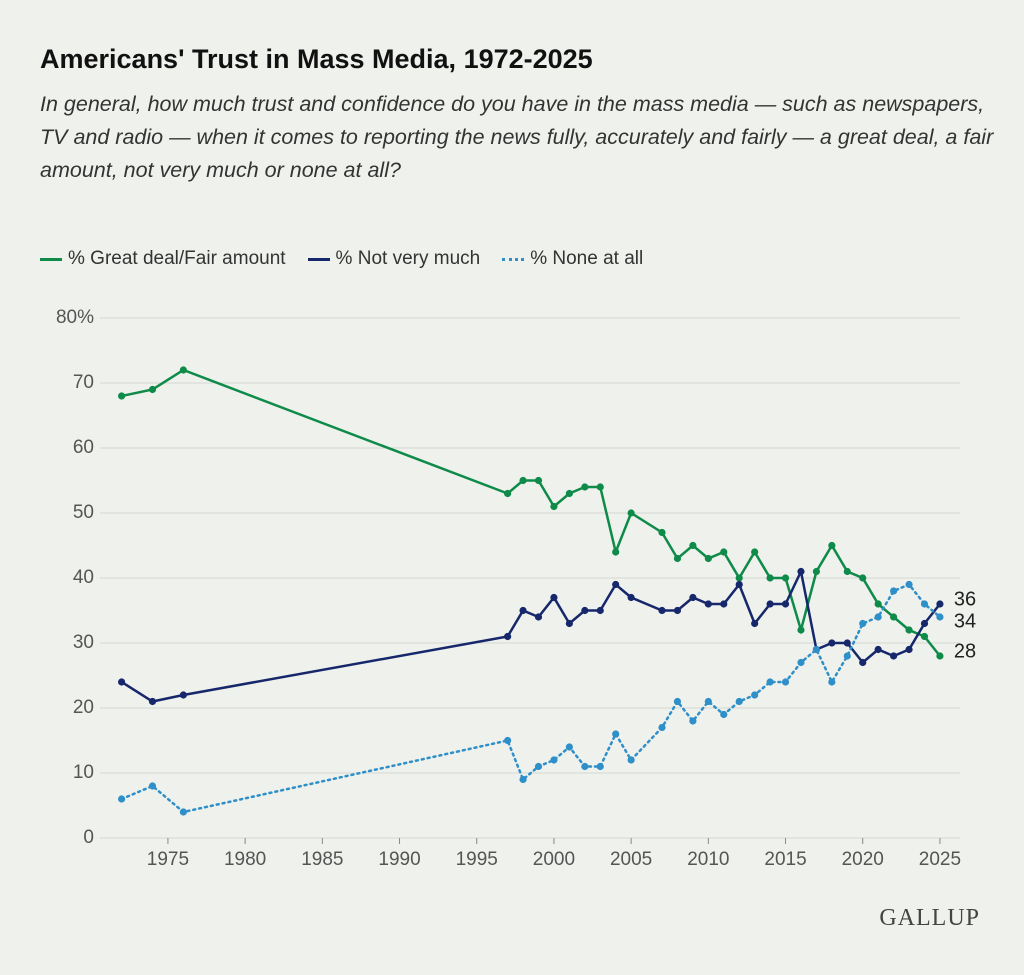 This screenshot has width=1024, height=975. What do you see at coordinates (587, 258) in the screenshot?
I see `legend-label: % None at all` at bounding box center [587, 258].